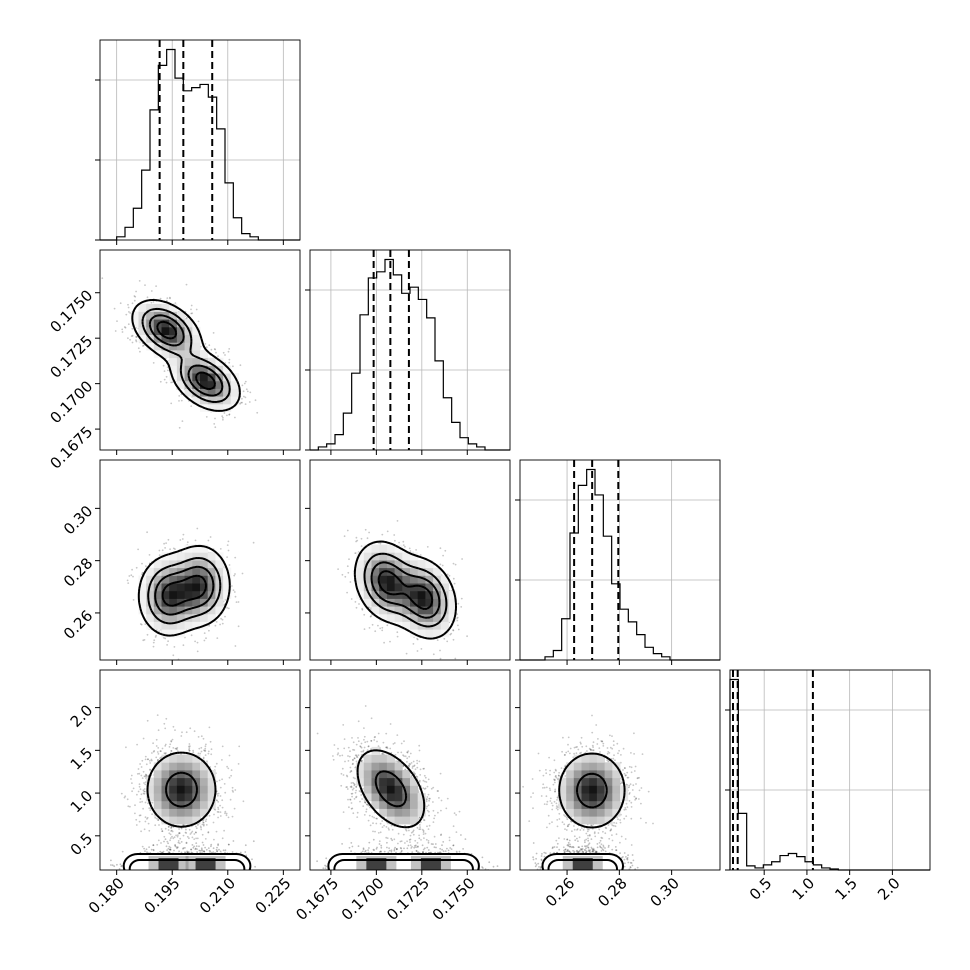 This screenshot has height=970, width=970. Describe the element at coordinates (363, 899) in the screenshot. I see `x-tick-label: 0.1700` at that location.